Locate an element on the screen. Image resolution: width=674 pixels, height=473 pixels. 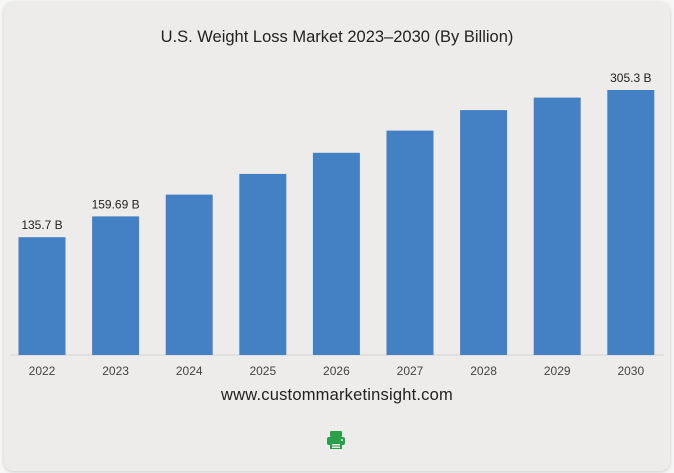
x-tick-label: 2030 is located at coordinates (630, 371).